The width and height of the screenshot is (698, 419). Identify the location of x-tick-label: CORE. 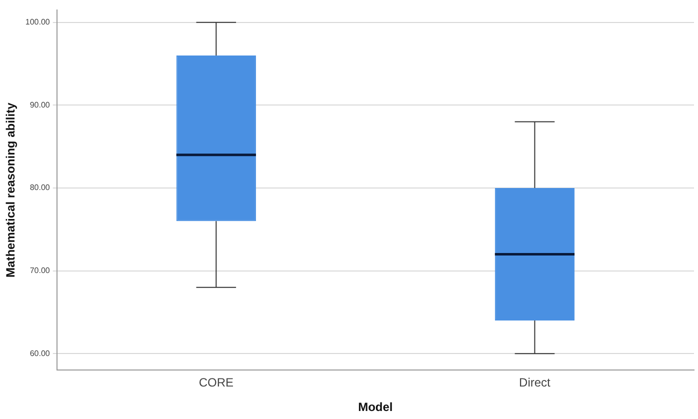
(216, 383).